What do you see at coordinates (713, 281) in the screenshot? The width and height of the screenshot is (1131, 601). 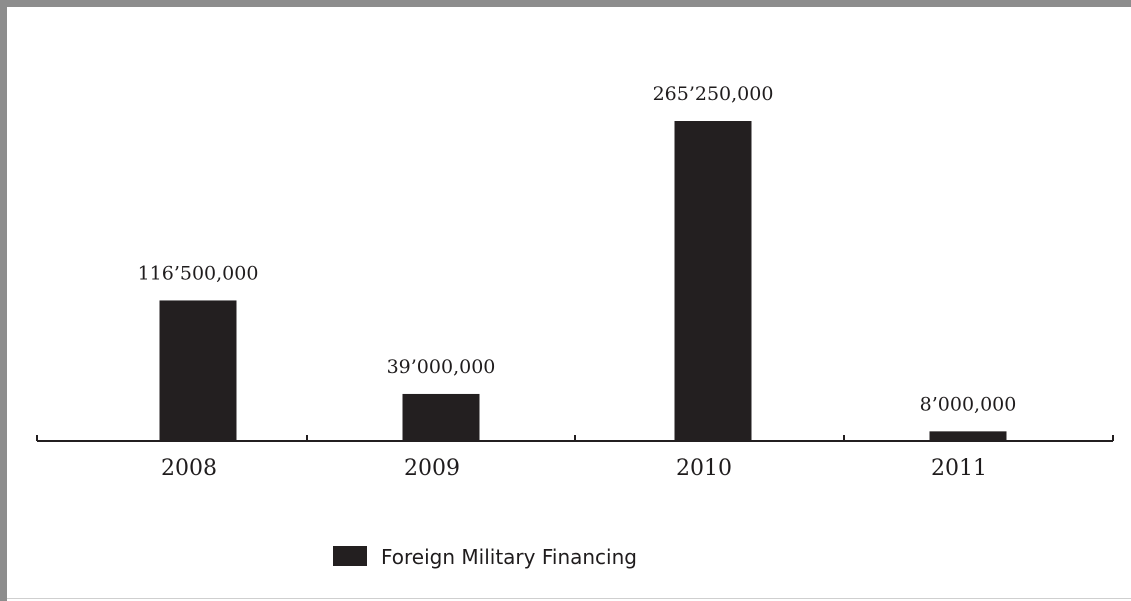 I see `bar-2010` at bounding box center [713, 281].